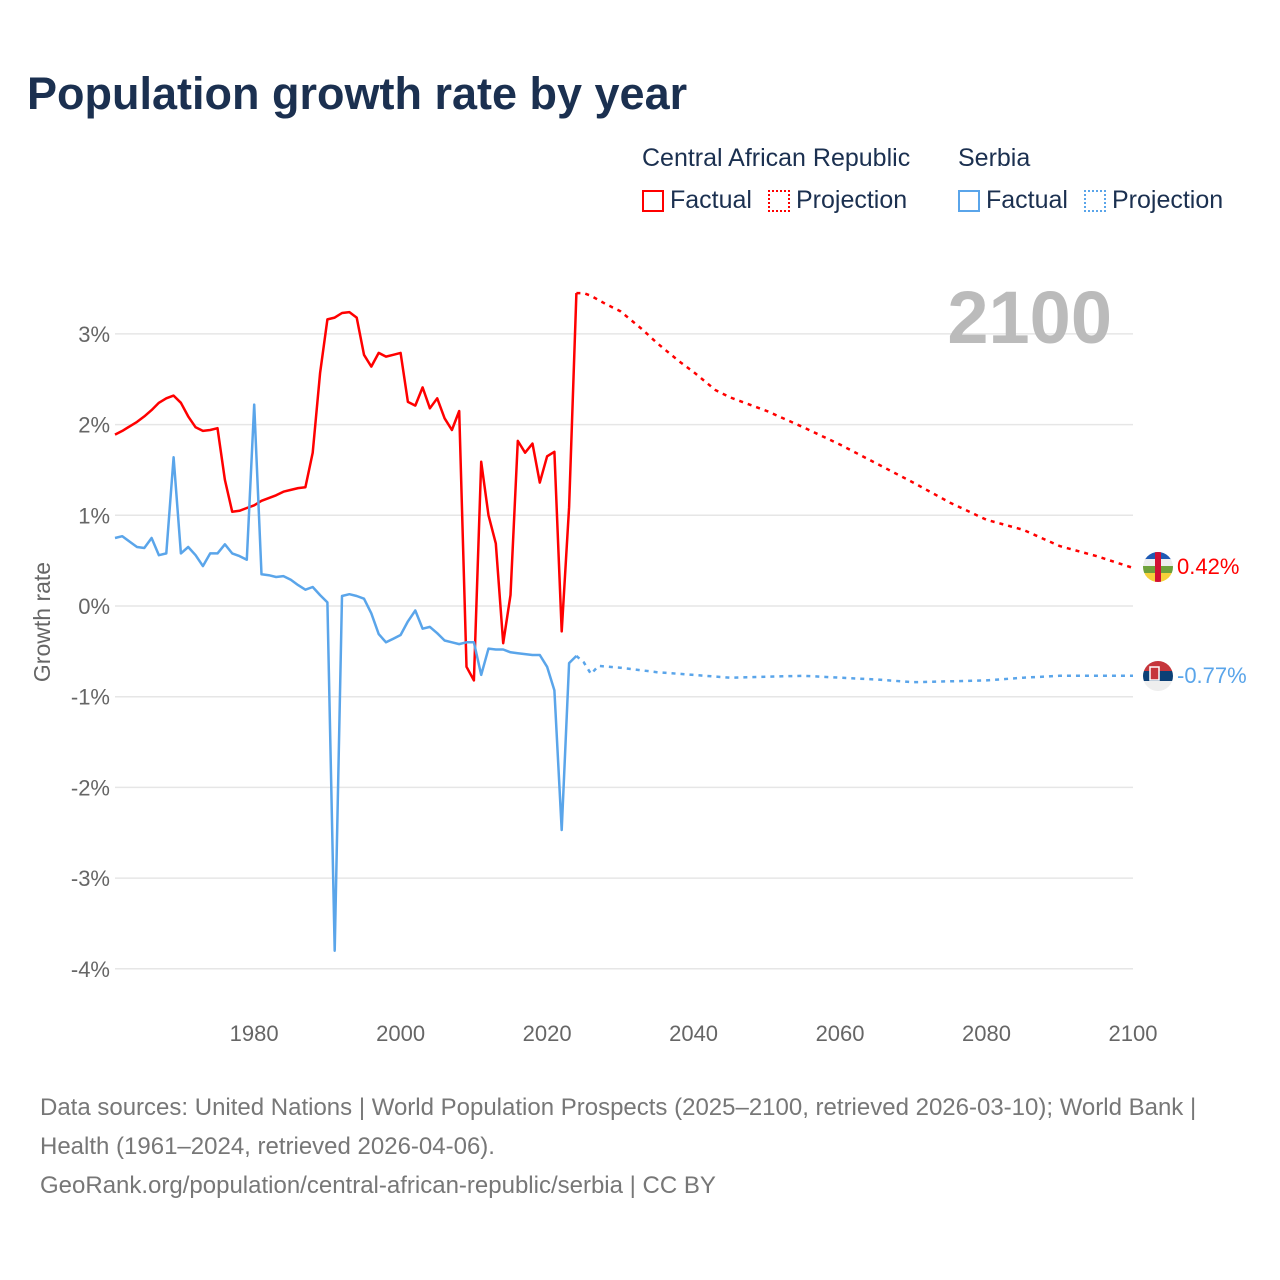 The height and width of the screenshot is (1280, 1280). Describe the element at coordinates (693, 1033) in the screenshot. I see `x-tick-label: 2040` at that location.